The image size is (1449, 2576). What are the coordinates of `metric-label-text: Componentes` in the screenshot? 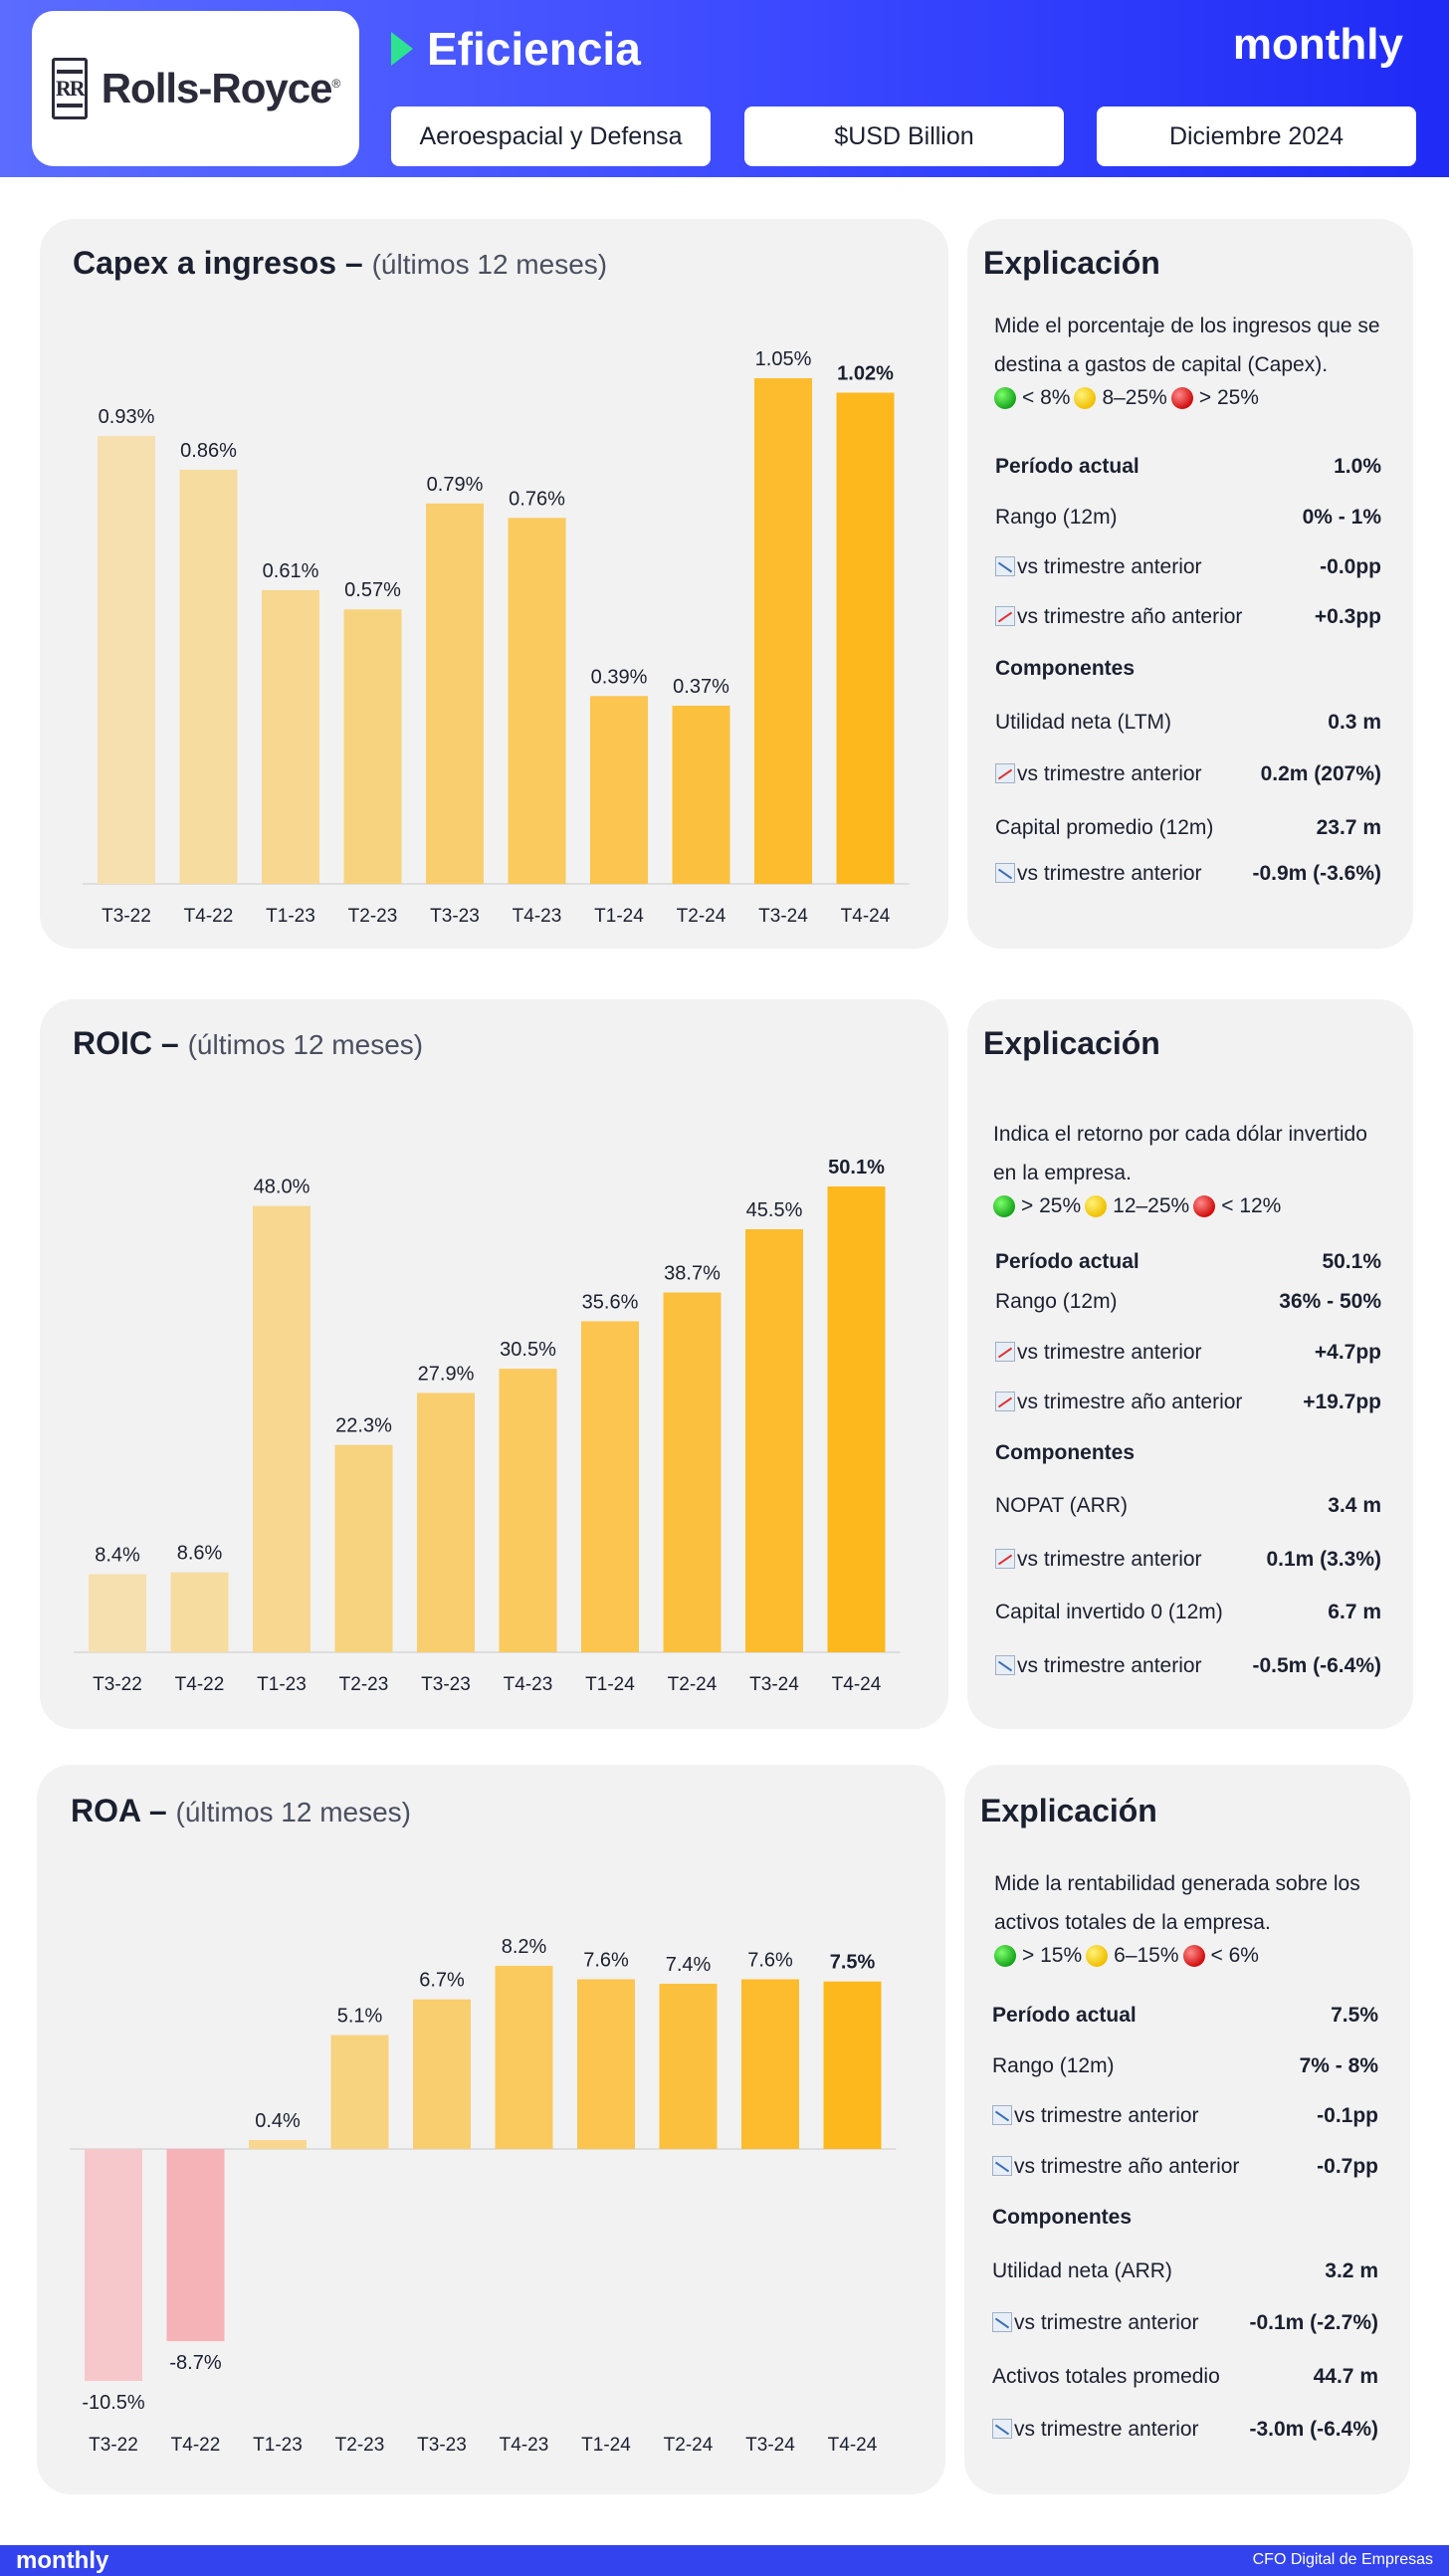 It's located at (1062, 2217).